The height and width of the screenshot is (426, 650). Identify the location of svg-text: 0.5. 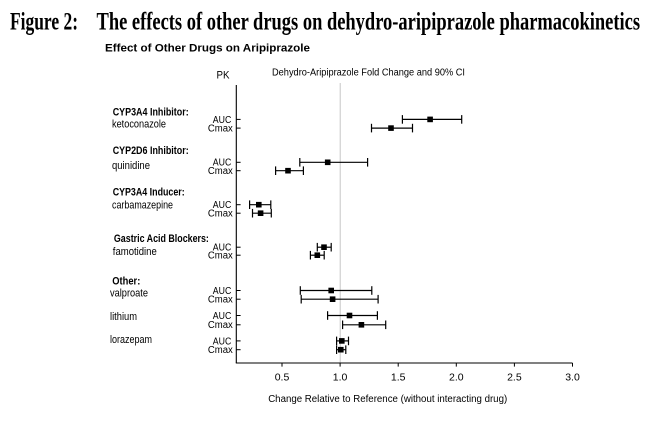
(282, 378).